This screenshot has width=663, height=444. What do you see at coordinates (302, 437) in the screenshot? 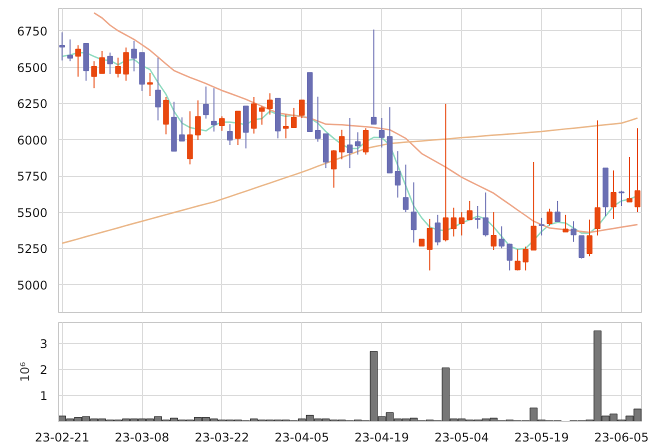
I see `x-tick-label: 23-04-05` at bounding box center [302, 437].